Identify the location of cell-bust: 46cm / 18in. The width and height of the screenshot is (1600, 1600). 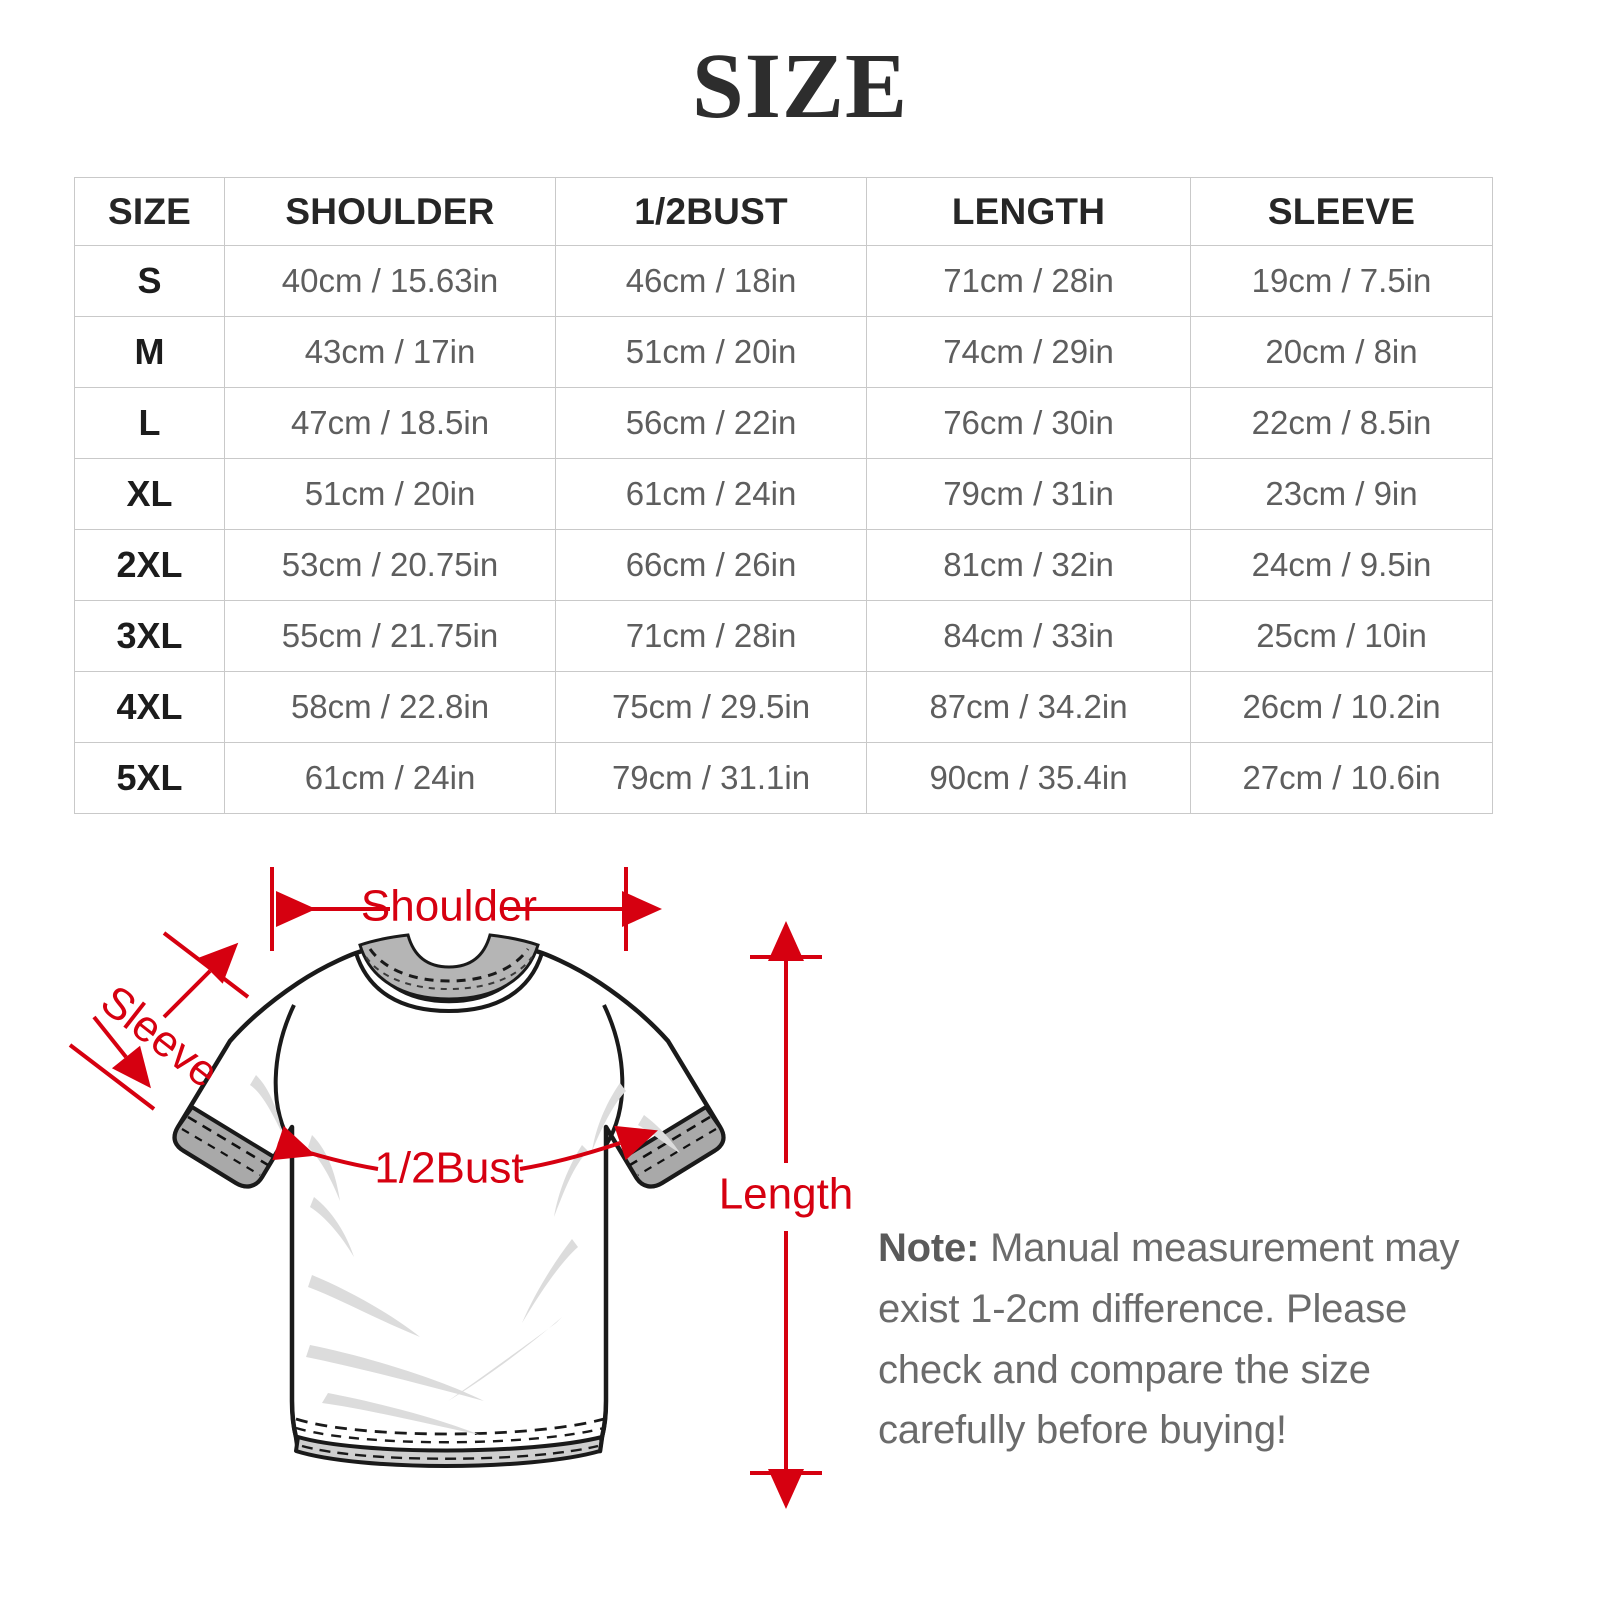
(711, 281).